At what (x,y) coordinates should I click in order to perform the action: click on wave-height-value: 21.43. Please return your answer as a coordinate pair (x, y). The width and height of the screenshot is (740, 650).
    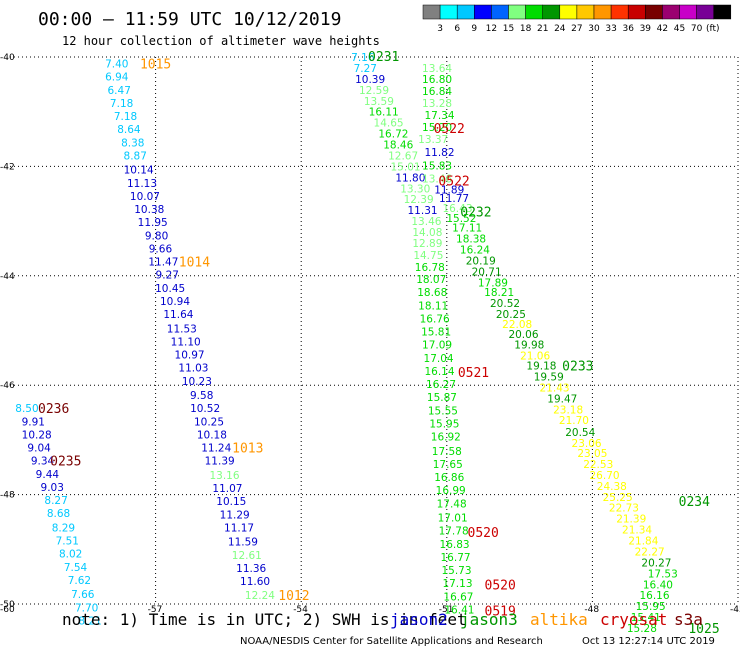
    Looking at the image, I should click on (555, 388).